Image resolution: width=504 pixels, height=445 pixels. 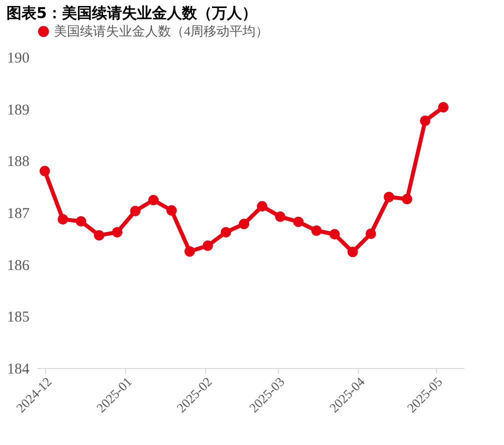 I want to click on y-tick-label: 184, so click(x=18, y=370).